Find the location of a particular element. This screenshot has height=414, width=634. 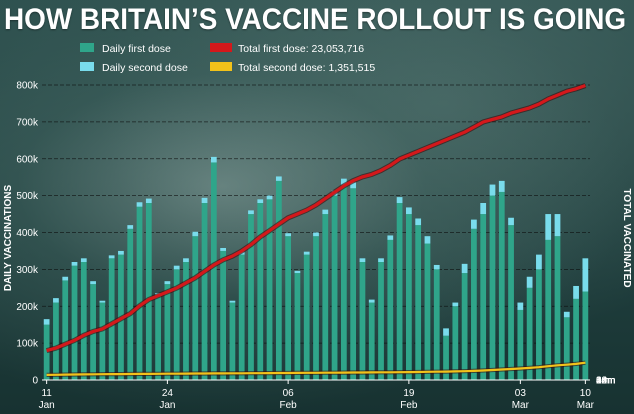

x-tick-label: 11 is located at coordinates (46, 393).